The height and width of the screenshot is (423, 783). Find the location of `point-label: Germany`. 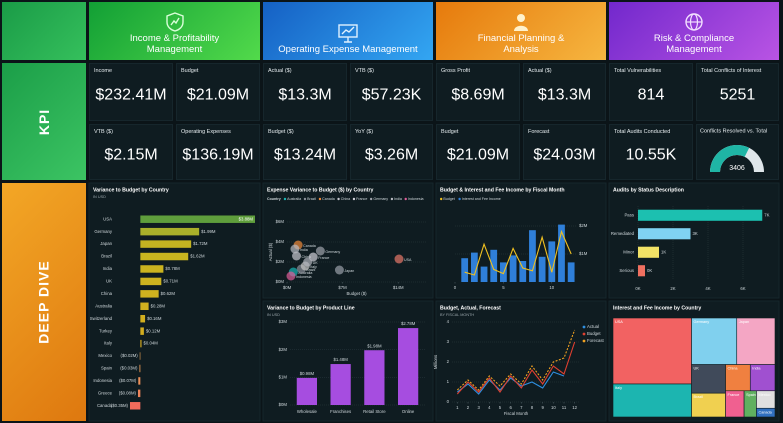

point-label: Germany is located at coordinates (332, 252).